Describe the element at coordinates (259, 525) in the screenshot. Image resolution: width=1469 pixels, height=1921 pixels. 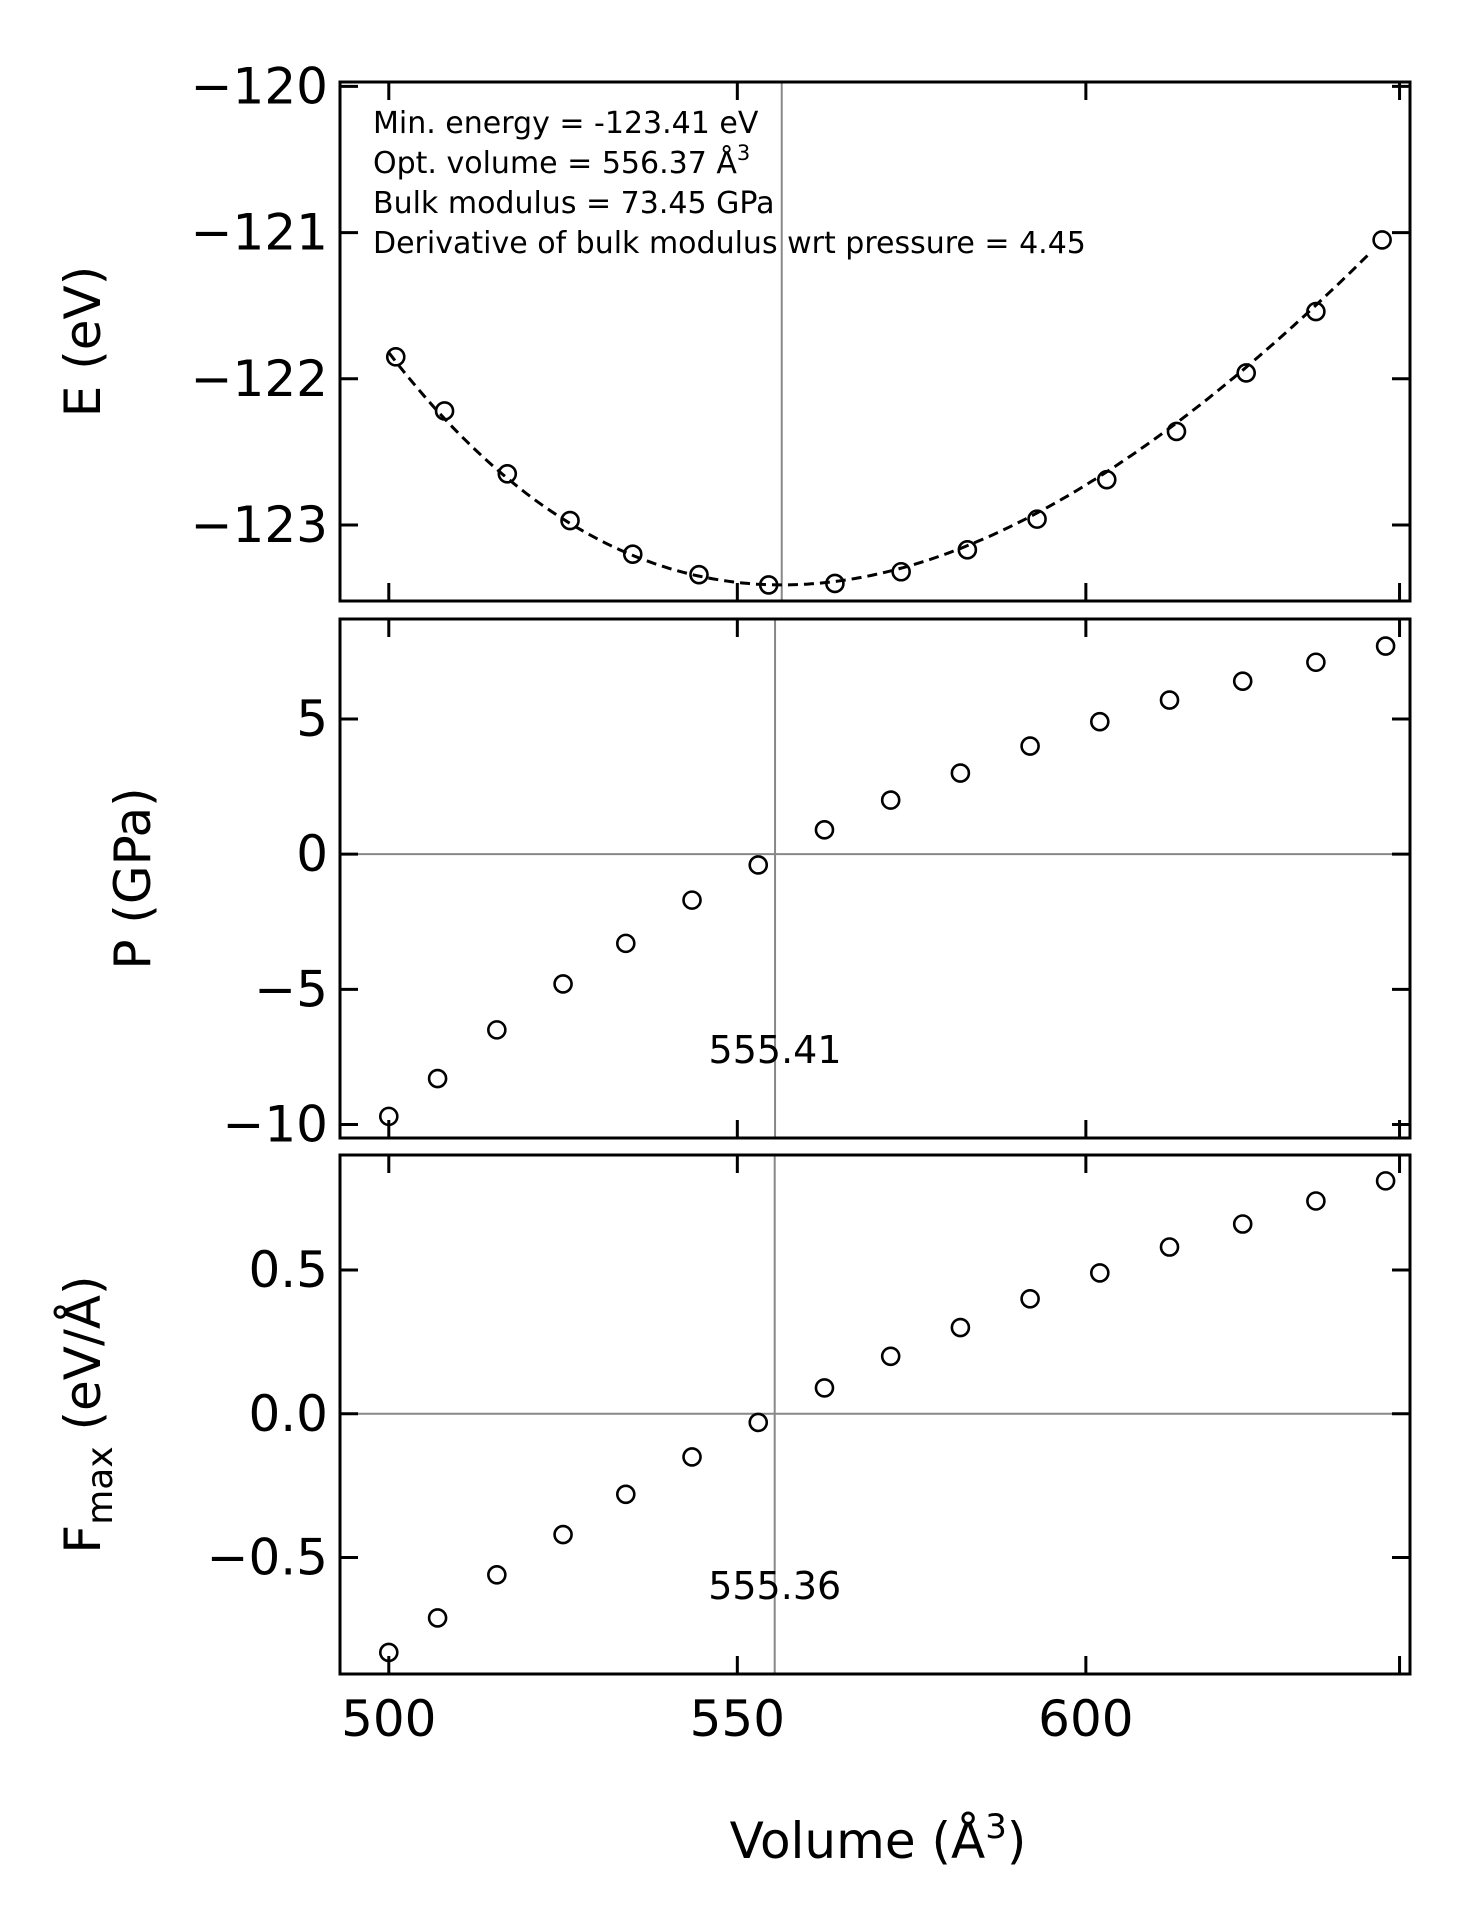
I see `y-tick-label: −123` at that location.